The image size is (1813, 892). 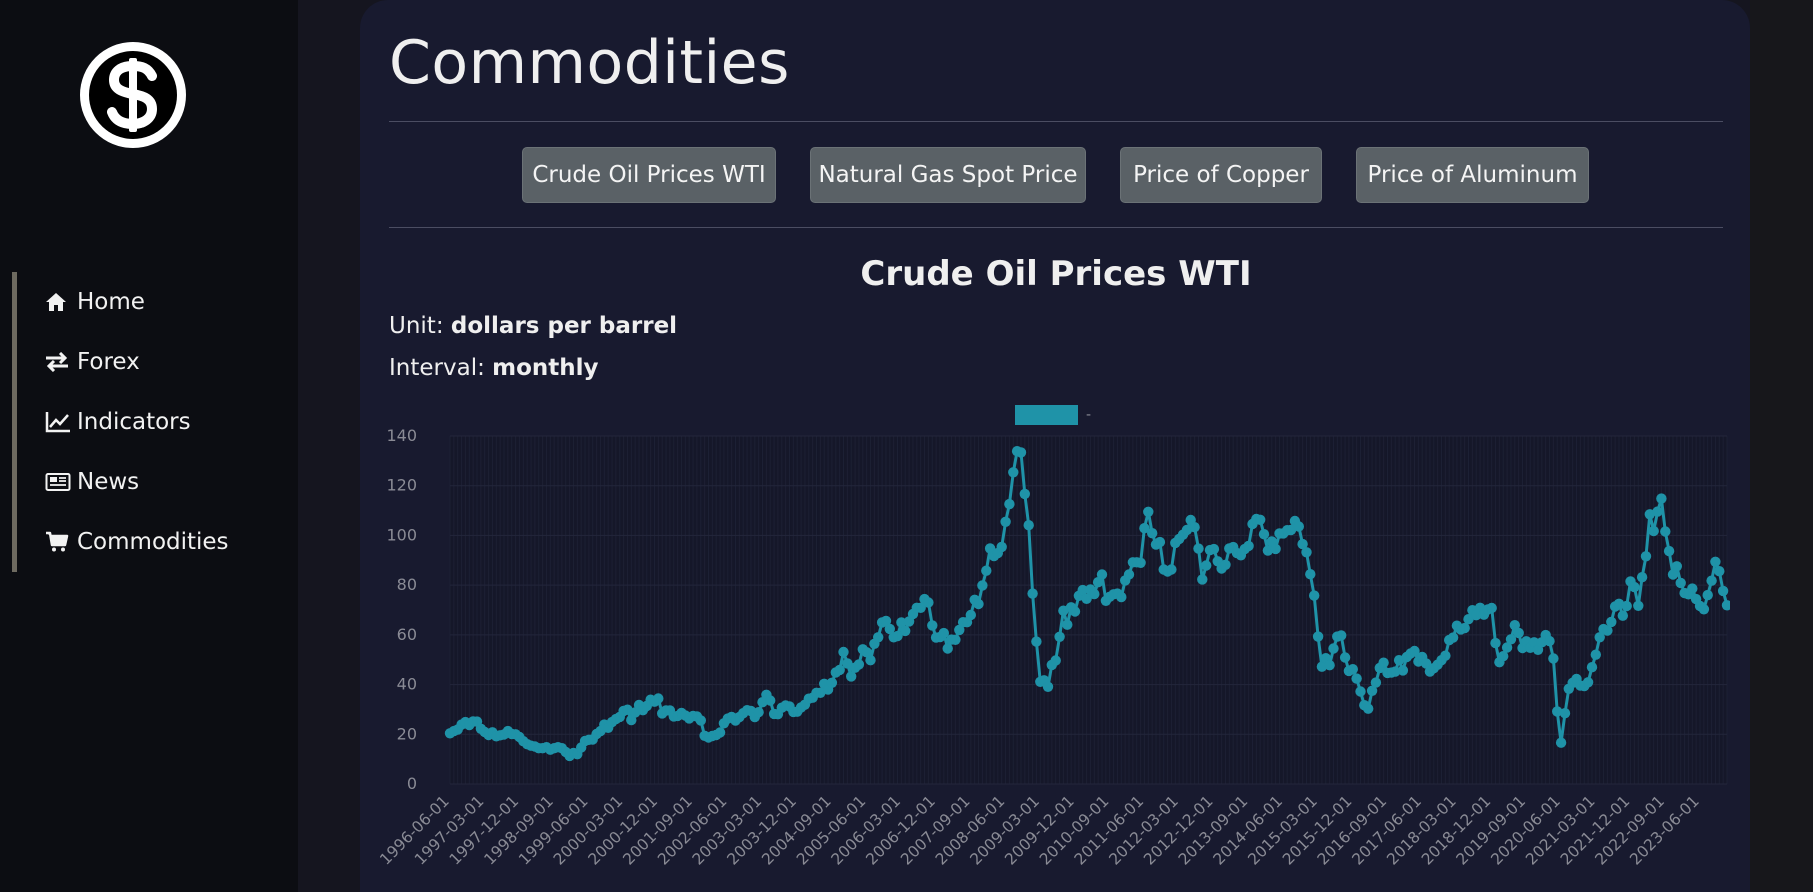 What do you see at coordinates (1221, 175) in the screenshot?
I see `copper-button: Price of Copper` at bounding box center [1221, 175].